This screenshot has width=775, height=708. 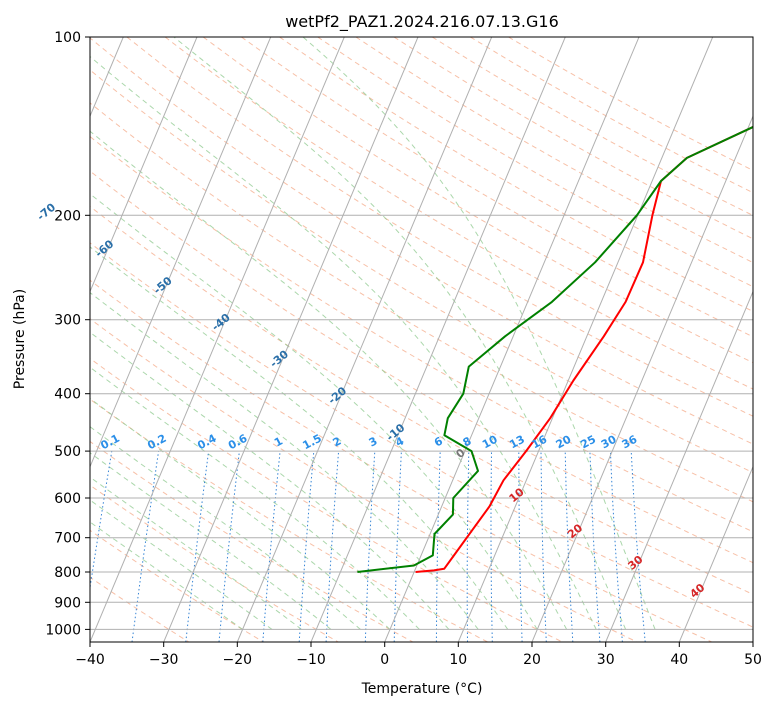 I want to click on y-axis-label: Pressure (hPa), so click(x=20, y=339).